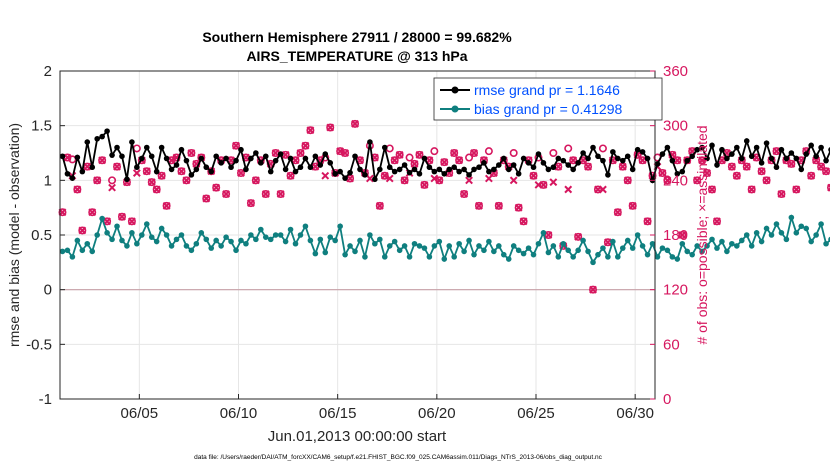  What do you see at coordinates (48, 290) in the screenshot?
I see `y-left-tick-label: 0` at bounding box center [48, 290].